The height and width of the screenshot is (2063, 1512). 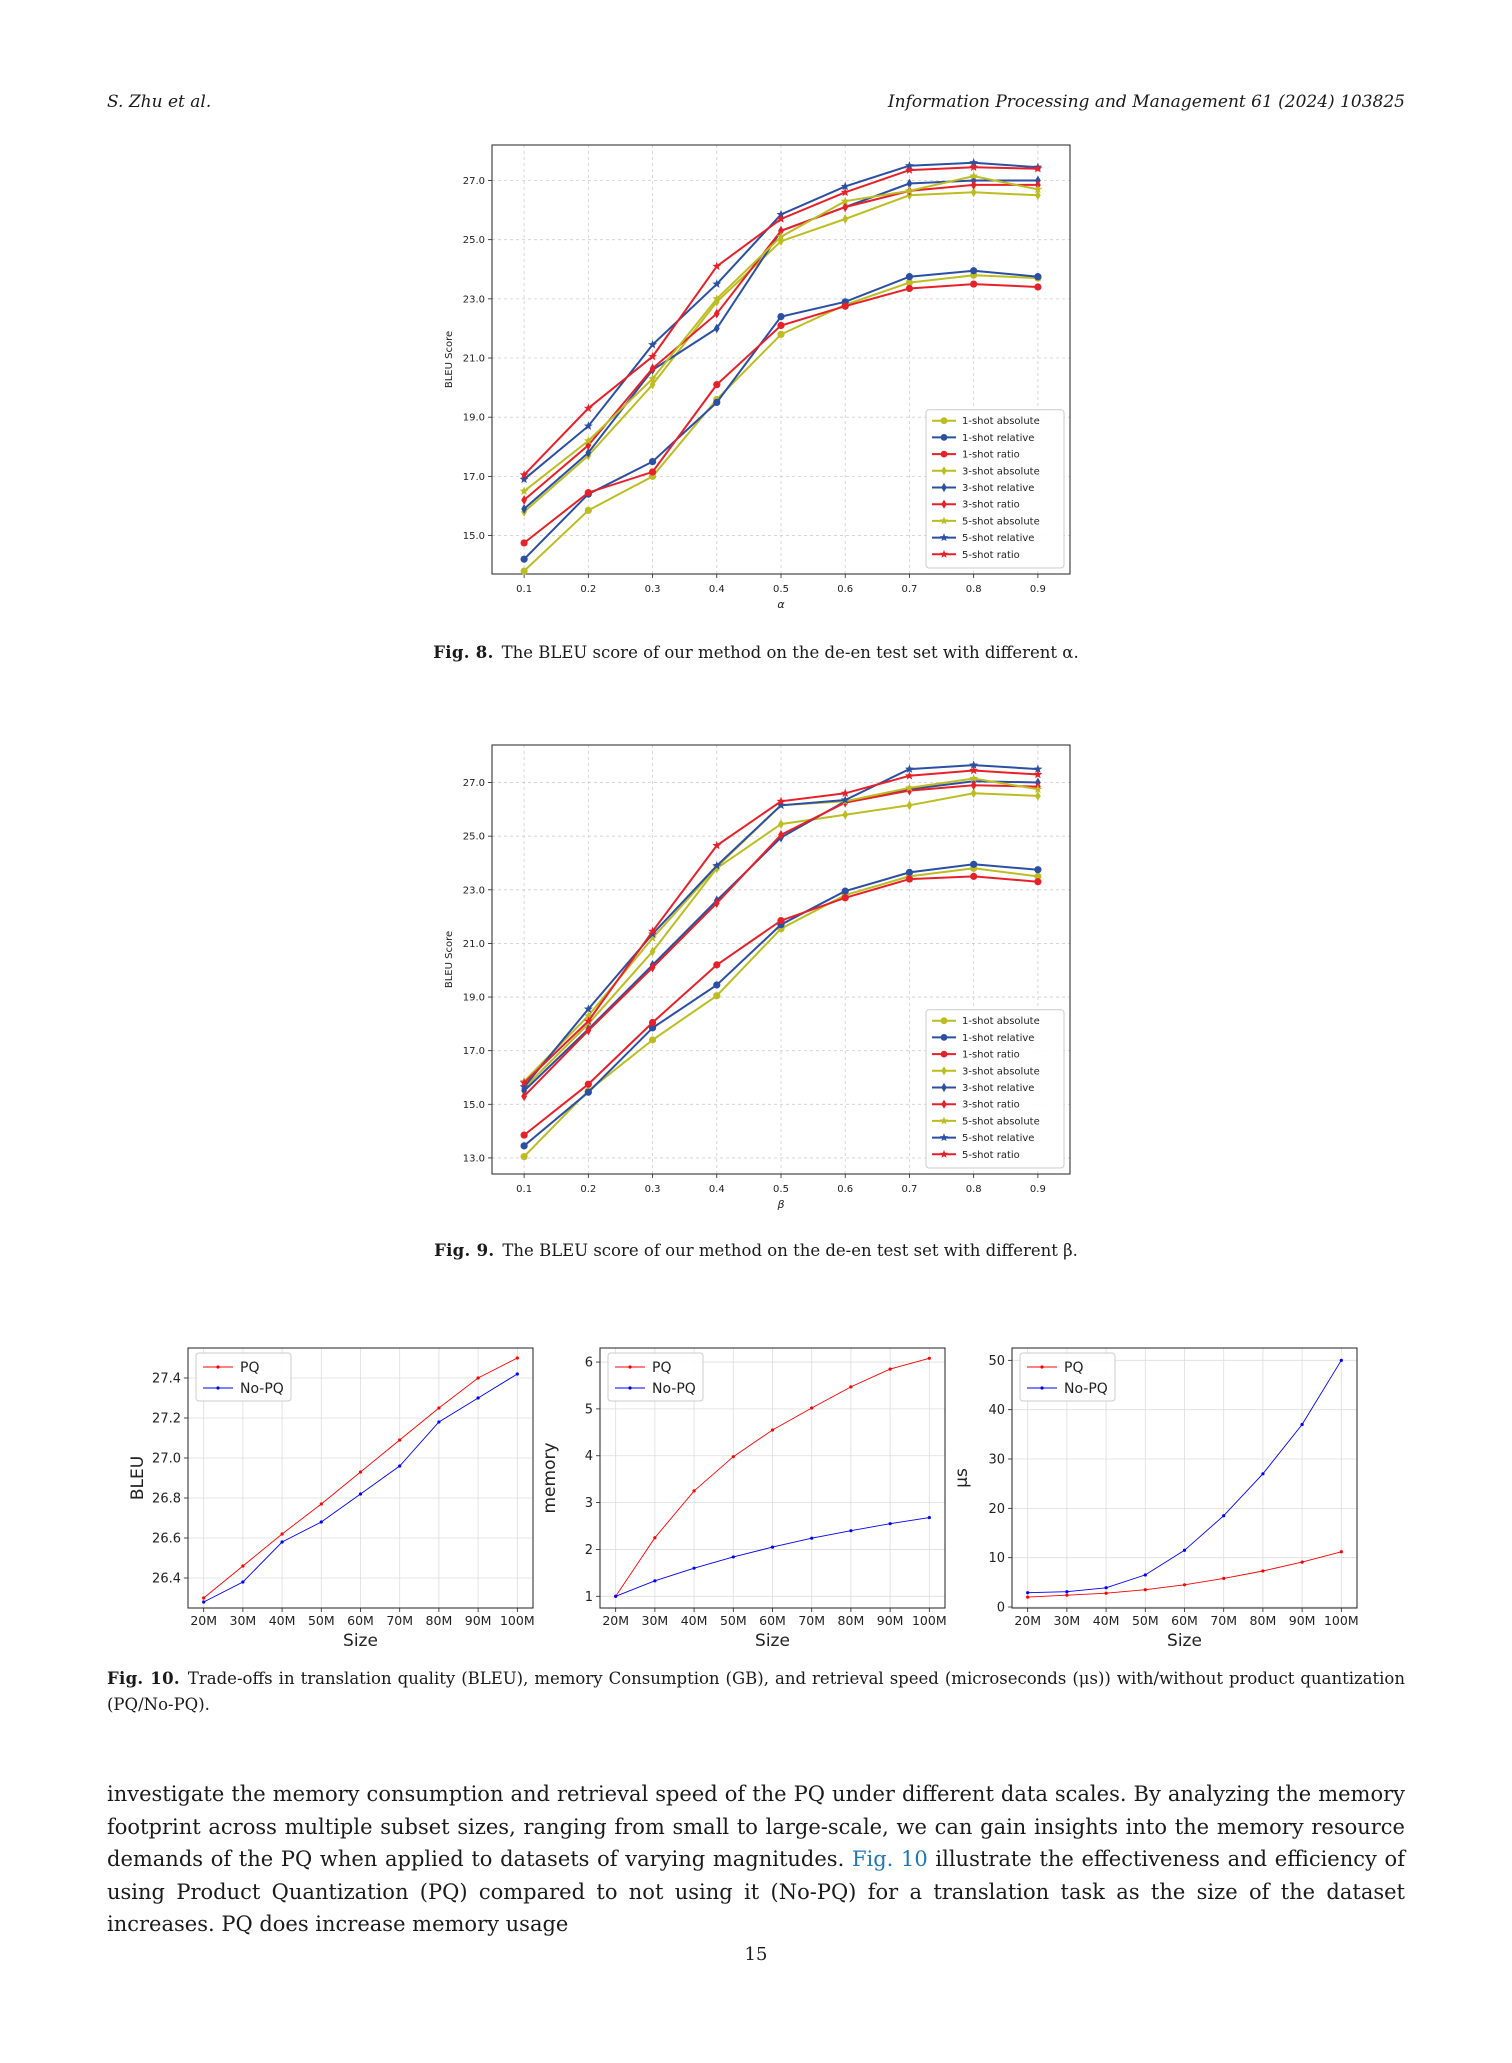 I want to click on series-1-shot-relative, so click(x=781, y=1005).